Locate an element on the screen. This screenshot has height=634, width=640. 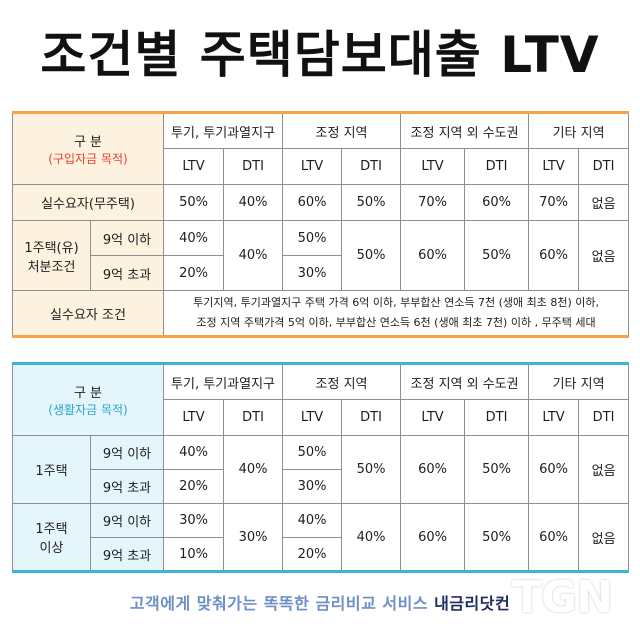
row-group-label: 1주택 is located at coordinates (51, 469).